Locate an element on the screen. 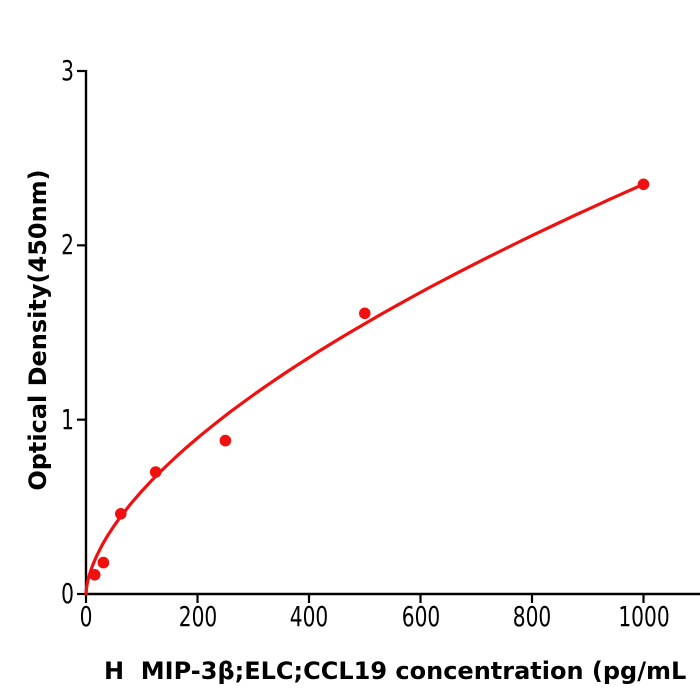 The image size is (700, 700). y-axis-title: Optical Density(450nm) is located at coordinates (38, 330).